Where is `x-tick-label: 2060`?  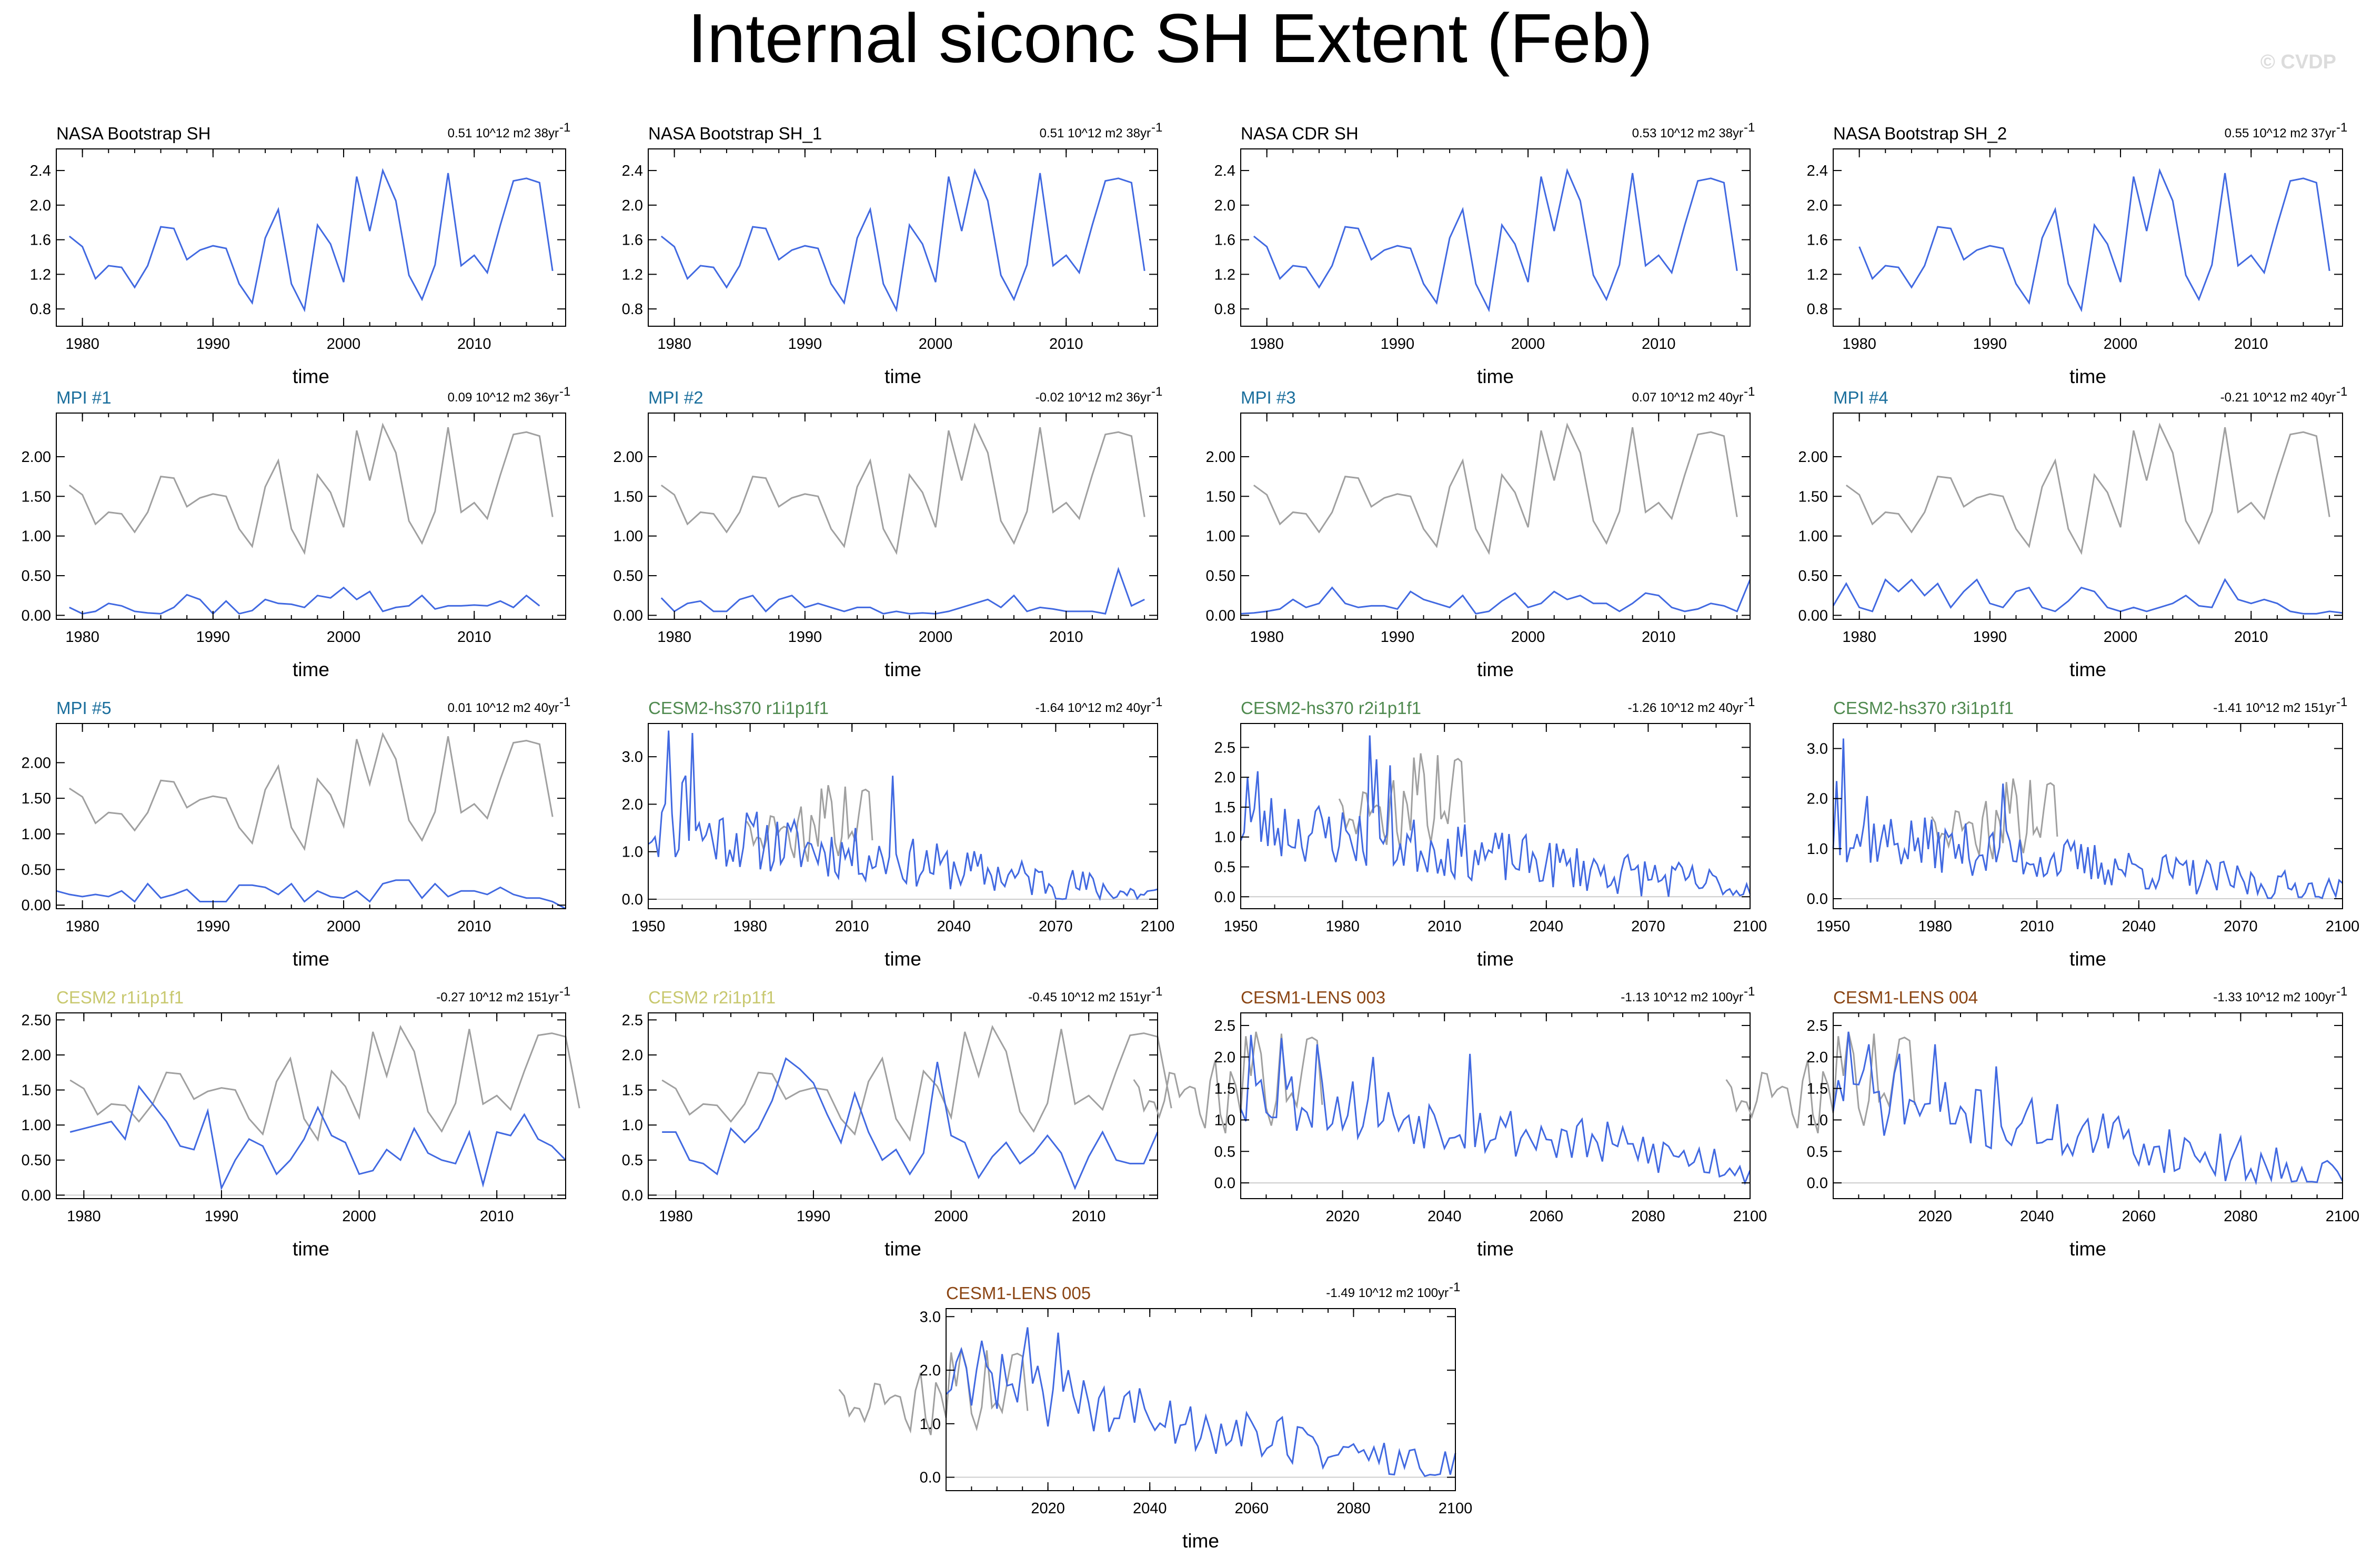 x-tick-label: 2060 is located at coordinates (1547, 1216).